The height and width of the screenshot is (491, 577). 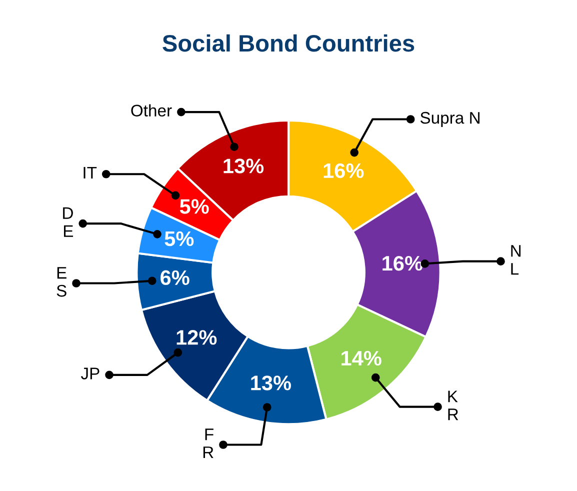 I want to click on data-label: 12%, so click(x=196, y=337).